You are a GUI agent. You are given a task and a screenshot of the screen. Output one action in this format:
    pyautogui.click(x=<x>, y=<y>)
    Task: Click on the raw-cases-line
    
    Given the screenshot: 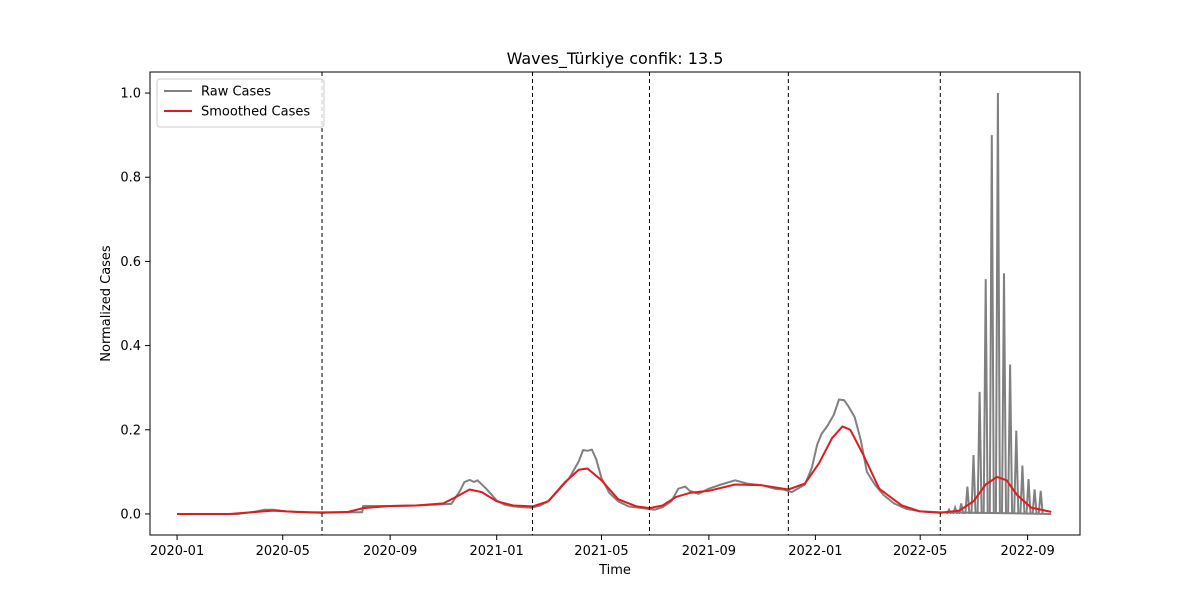 What is the action you would take?
    pyautogui.click(x=559, y=456)
    